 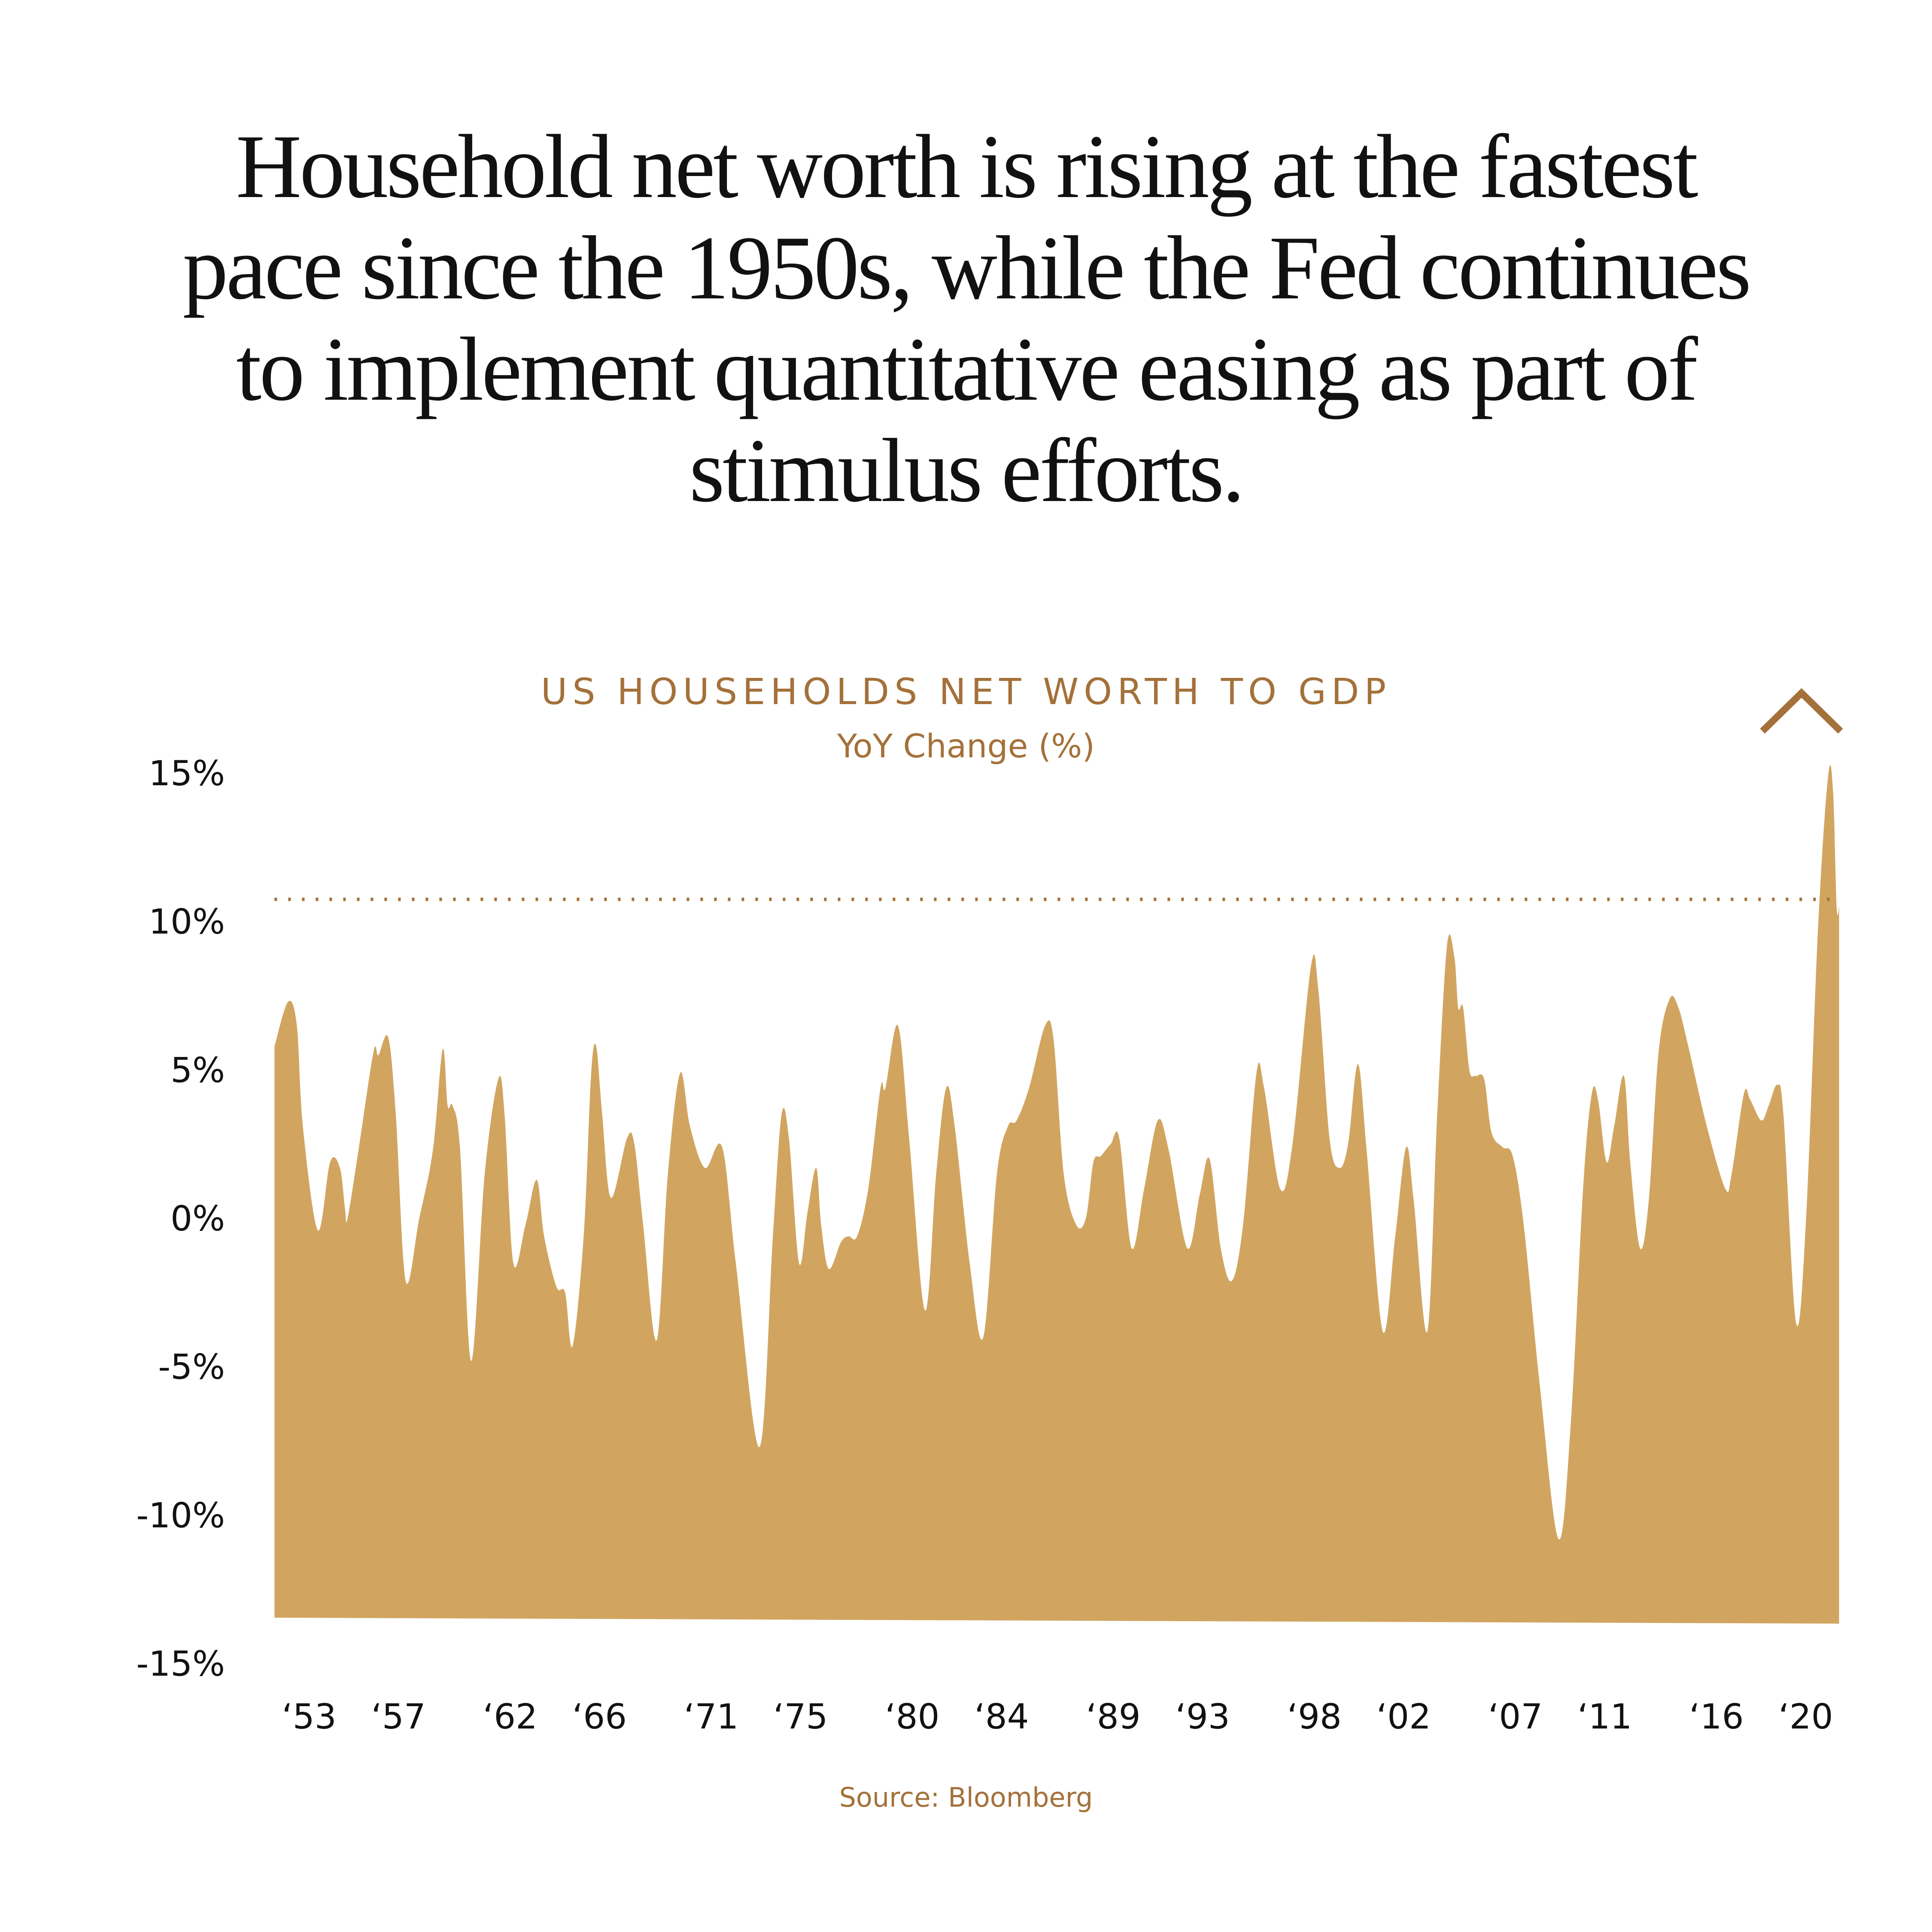 I want to click on x-tick-label: ‘98, so click(x=1314, y=1717).